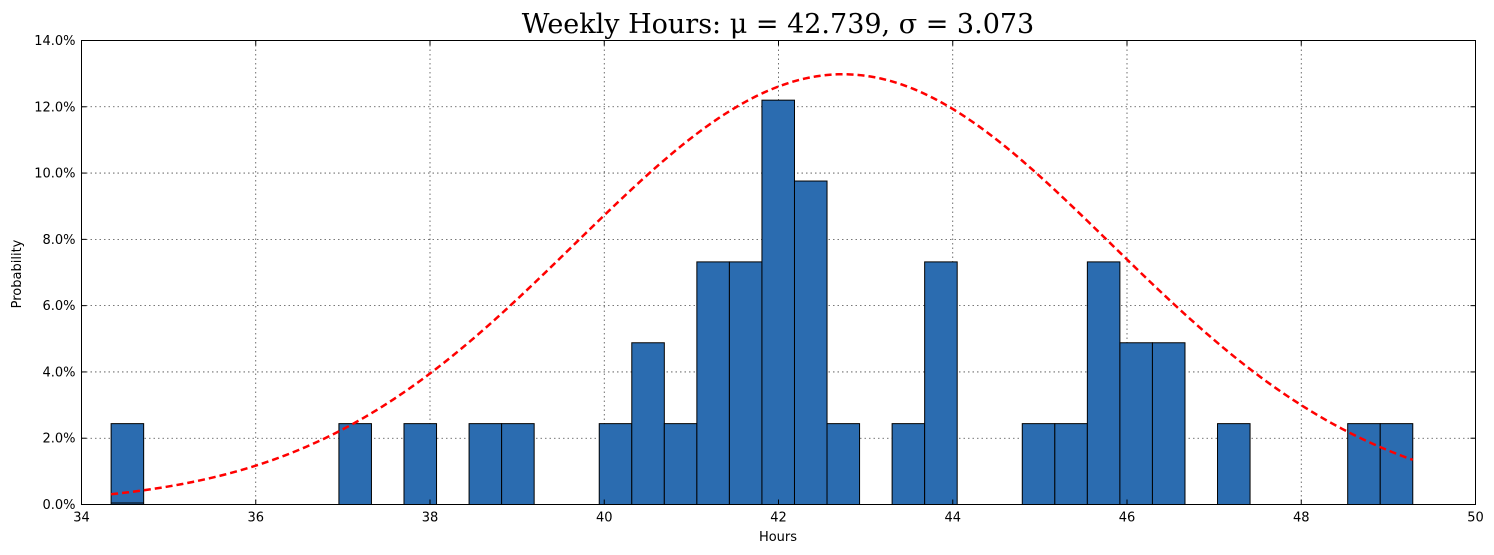  Describe the element at coordinates (778, 24) in the screenshot. I see `chart-title: Weekly Hours: μ = 42.739, σ = 3.073` at that location.